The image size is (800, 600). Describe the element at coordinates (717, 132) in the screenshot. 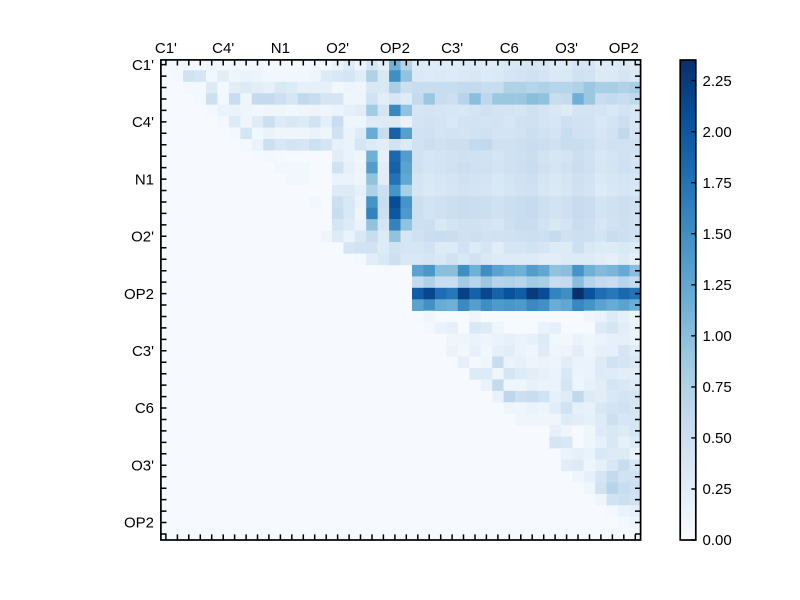

I see `svg-text: 2.00` at that location.